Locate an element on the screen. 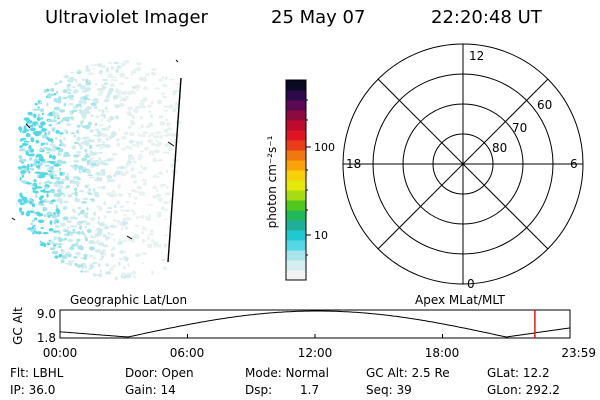 This screenshot has height=400, width=600. mlt-label-18: 18 is located at coordinates (353, 164).